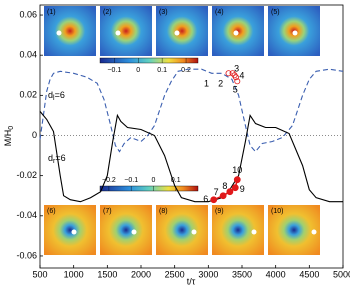 Image resolution: width=350 pixels, height=290 pixels. Describe the element at coordinates (277, 211) in the screenshot. I see `inset-label: (10)` at that location.